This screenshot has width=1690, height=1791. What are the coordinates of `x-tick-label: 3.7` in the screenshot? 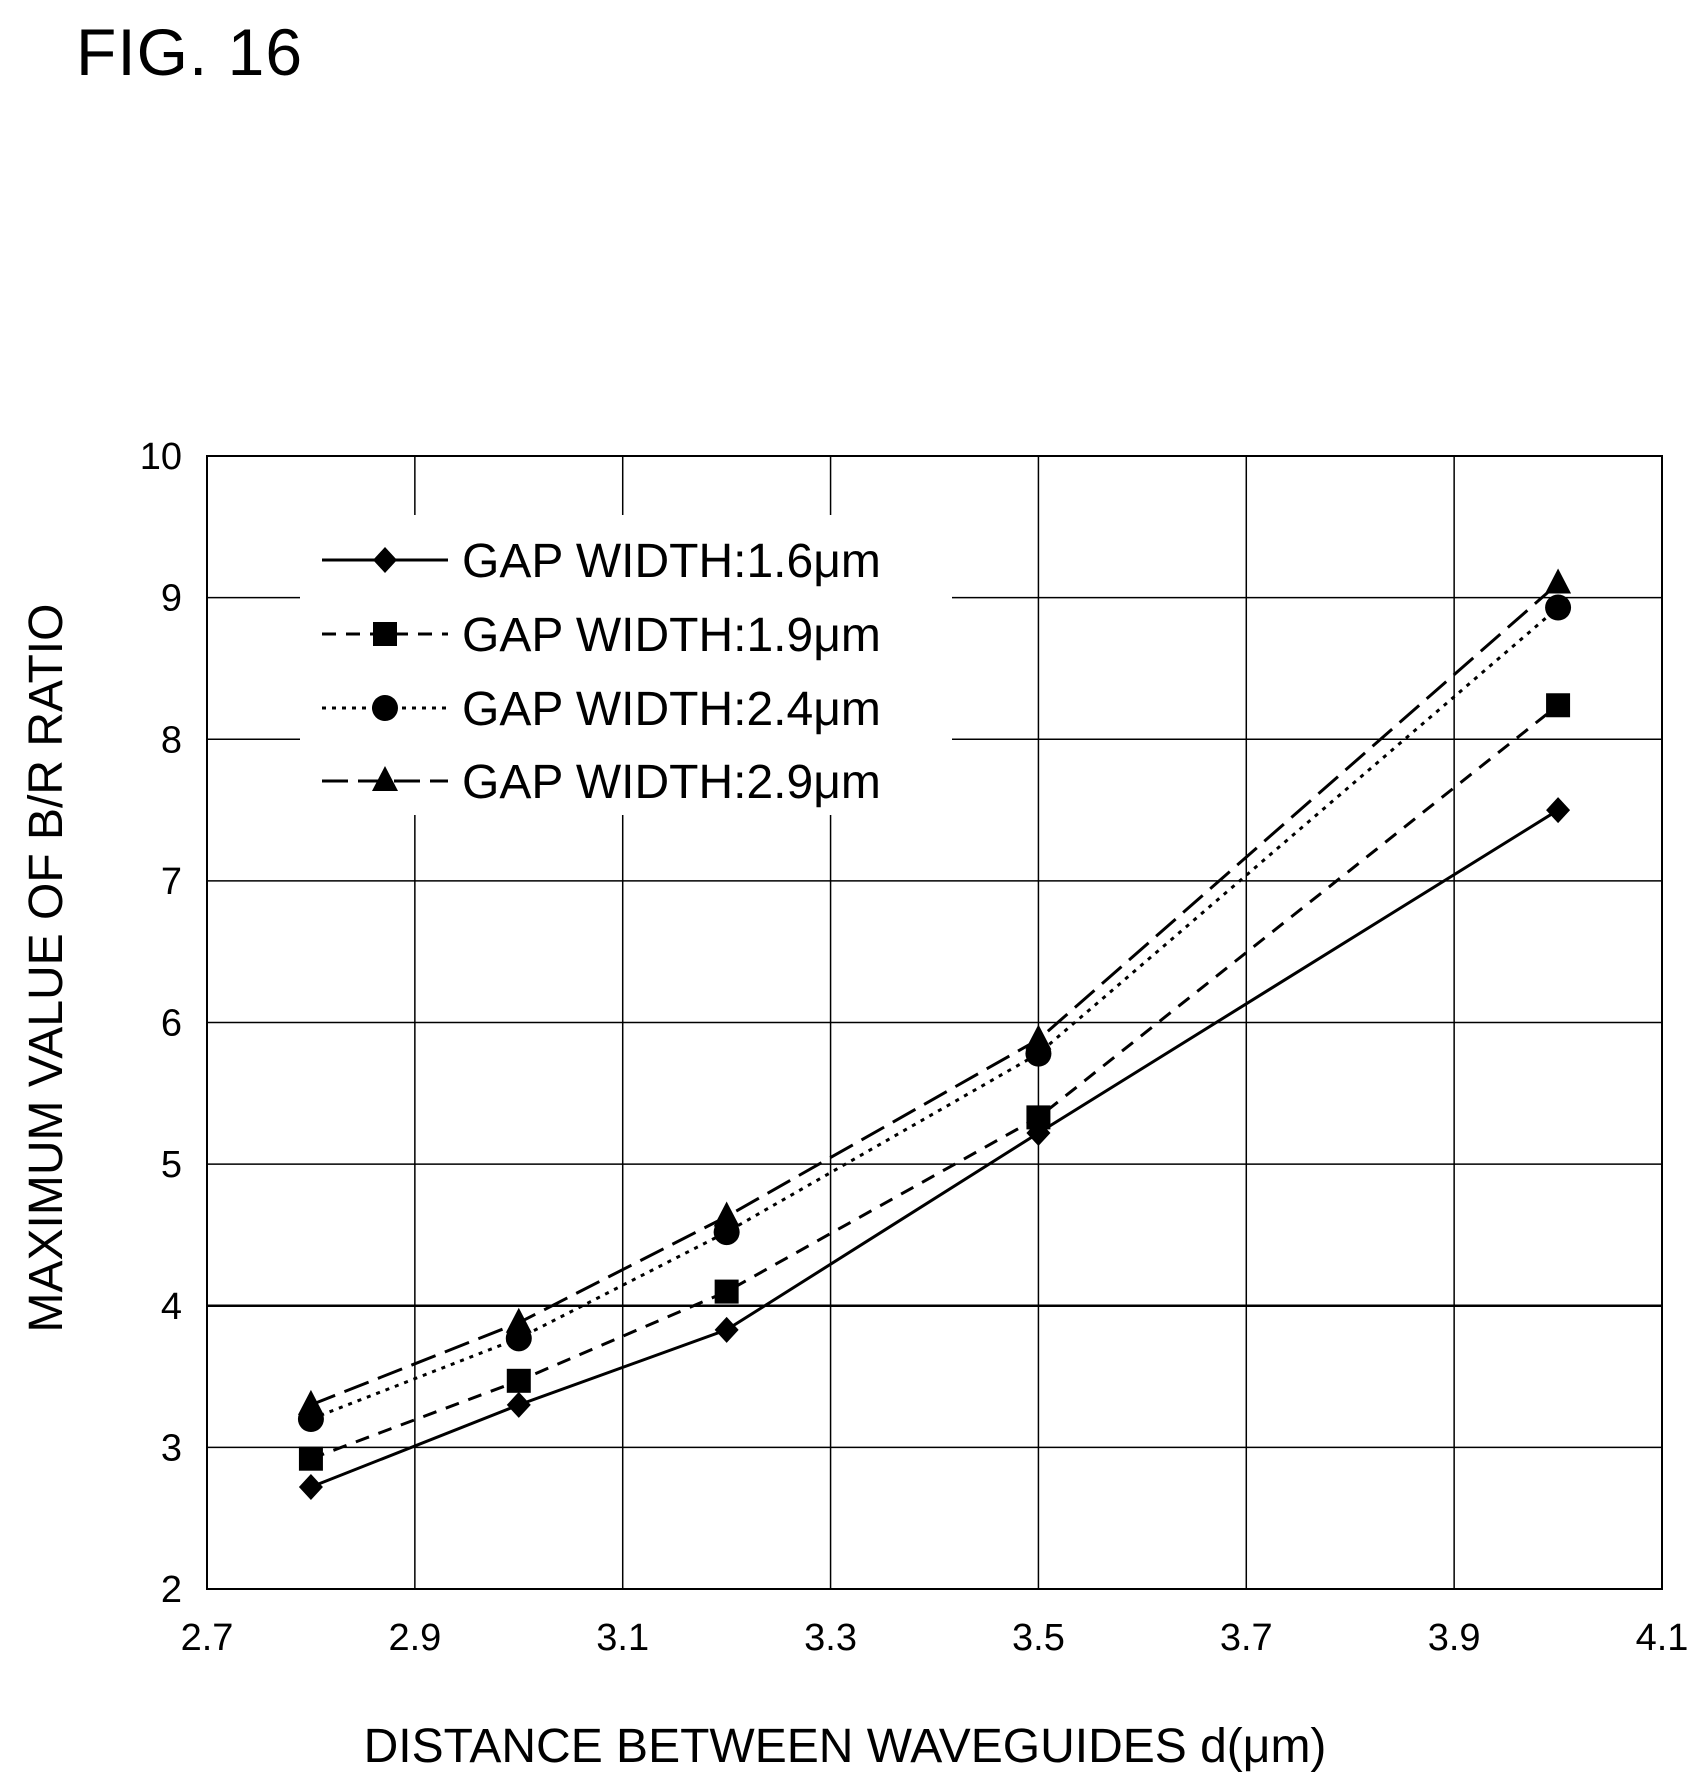 It's located at (1246, 1638).